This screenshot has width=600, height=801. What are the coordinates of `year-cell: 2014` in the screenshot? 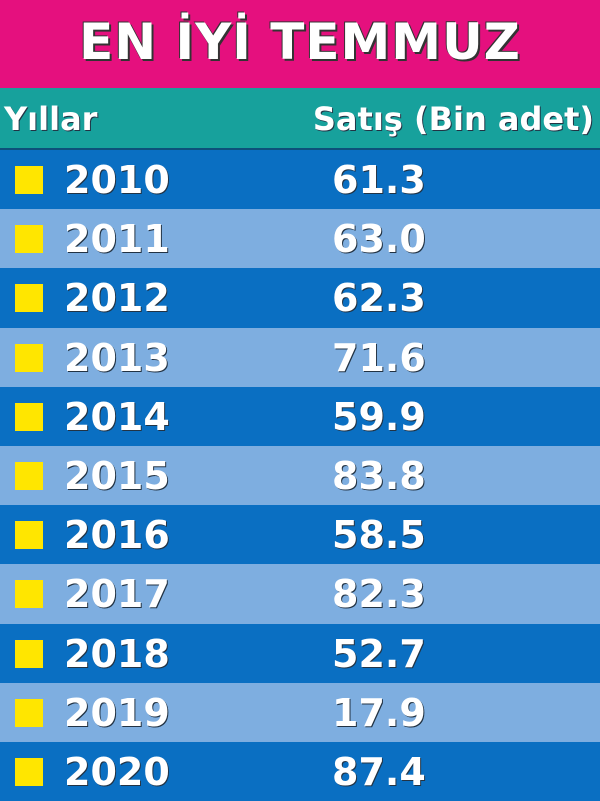 It's located at (117, 416).